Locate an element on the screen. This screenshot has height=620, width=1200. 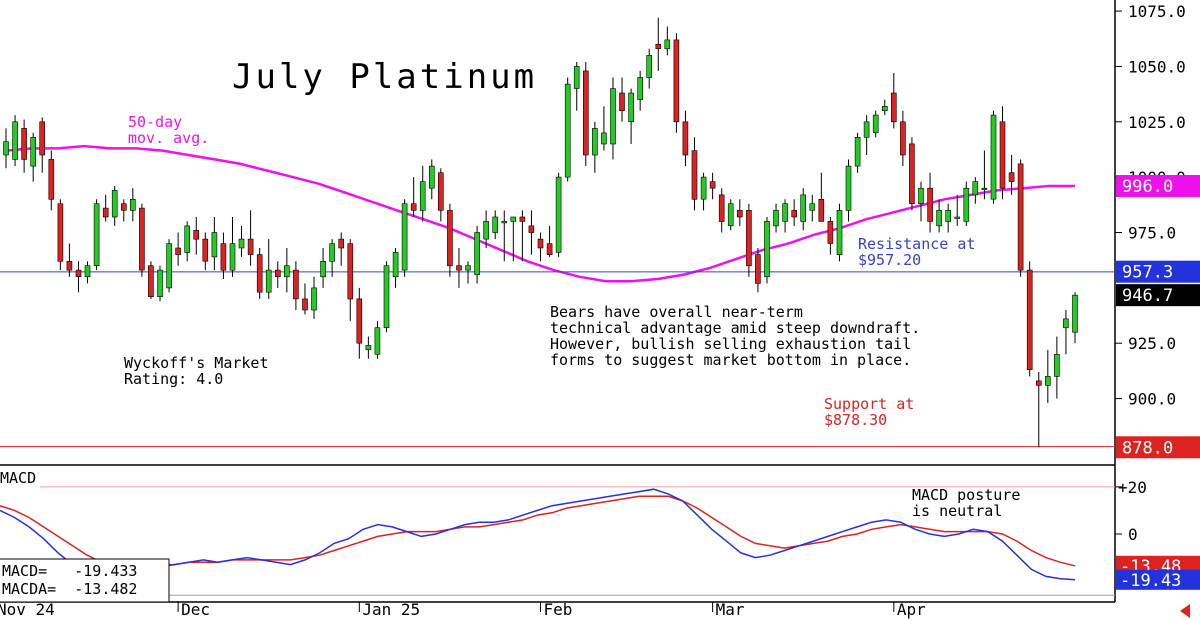
price-badge: 957.3 is located at coordinates (1158, 271).